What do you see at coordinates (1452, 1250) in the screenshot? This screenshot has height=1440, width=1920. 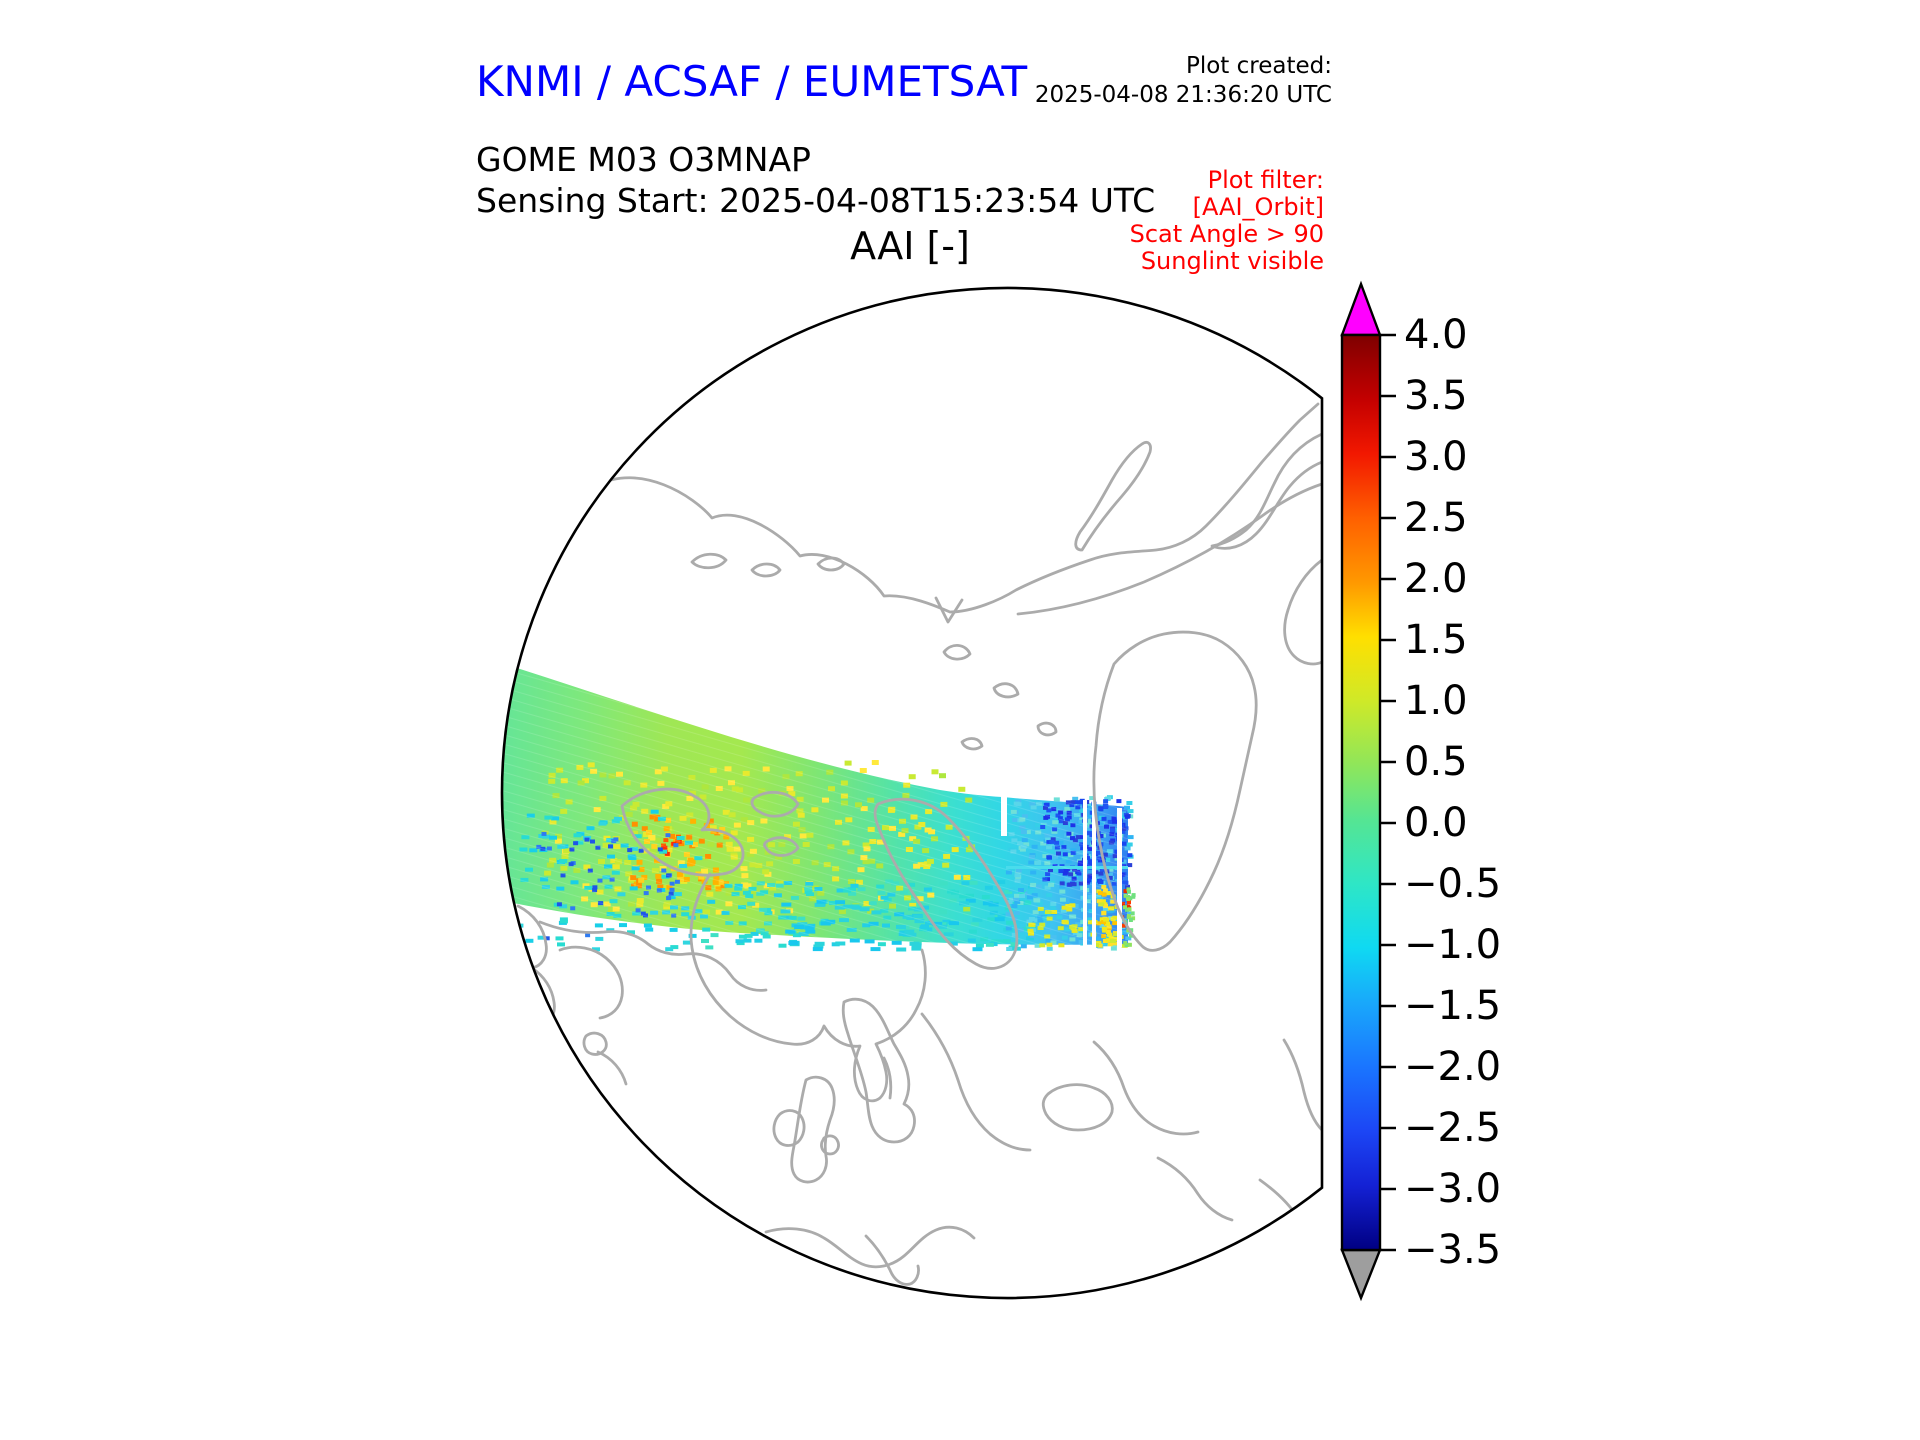 I see `colorbar-tick-label: −3.5` at bounding box center [1452, 1250].